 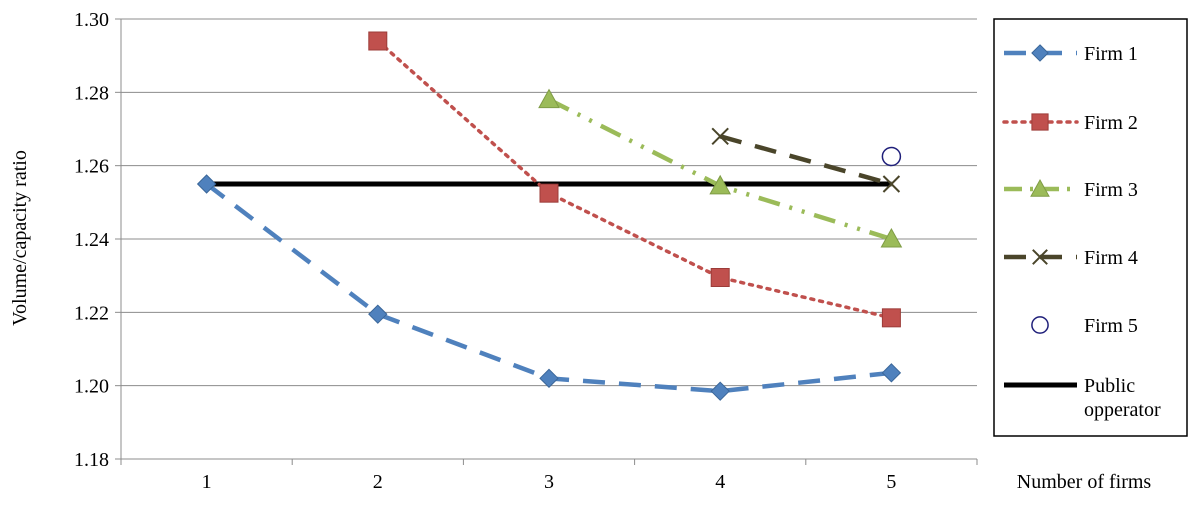 I want to click on y-tick-label: 1.28, so click(x=91, y=93).